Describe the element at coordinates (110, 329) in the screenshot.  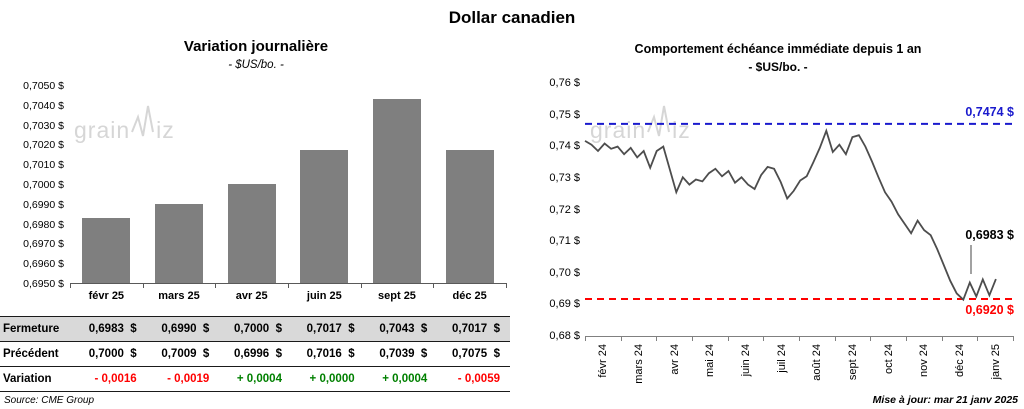
I see `table-cell: 0,6983 $` at that location.